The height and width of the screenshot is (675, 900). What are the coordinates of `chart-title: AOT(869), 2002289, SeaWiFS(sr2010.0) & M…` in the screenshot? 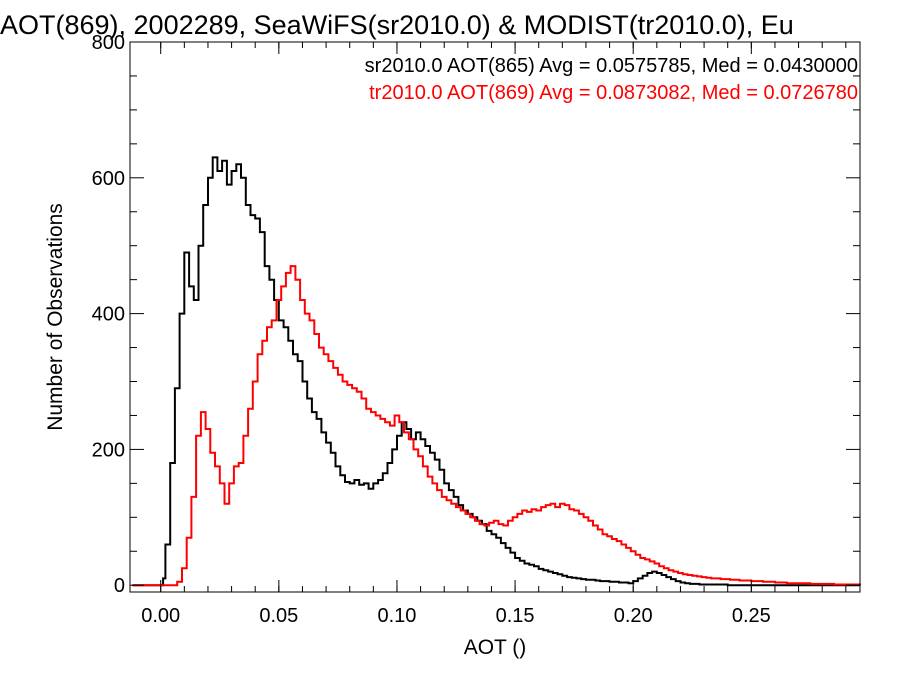 It's located at (397, 25).